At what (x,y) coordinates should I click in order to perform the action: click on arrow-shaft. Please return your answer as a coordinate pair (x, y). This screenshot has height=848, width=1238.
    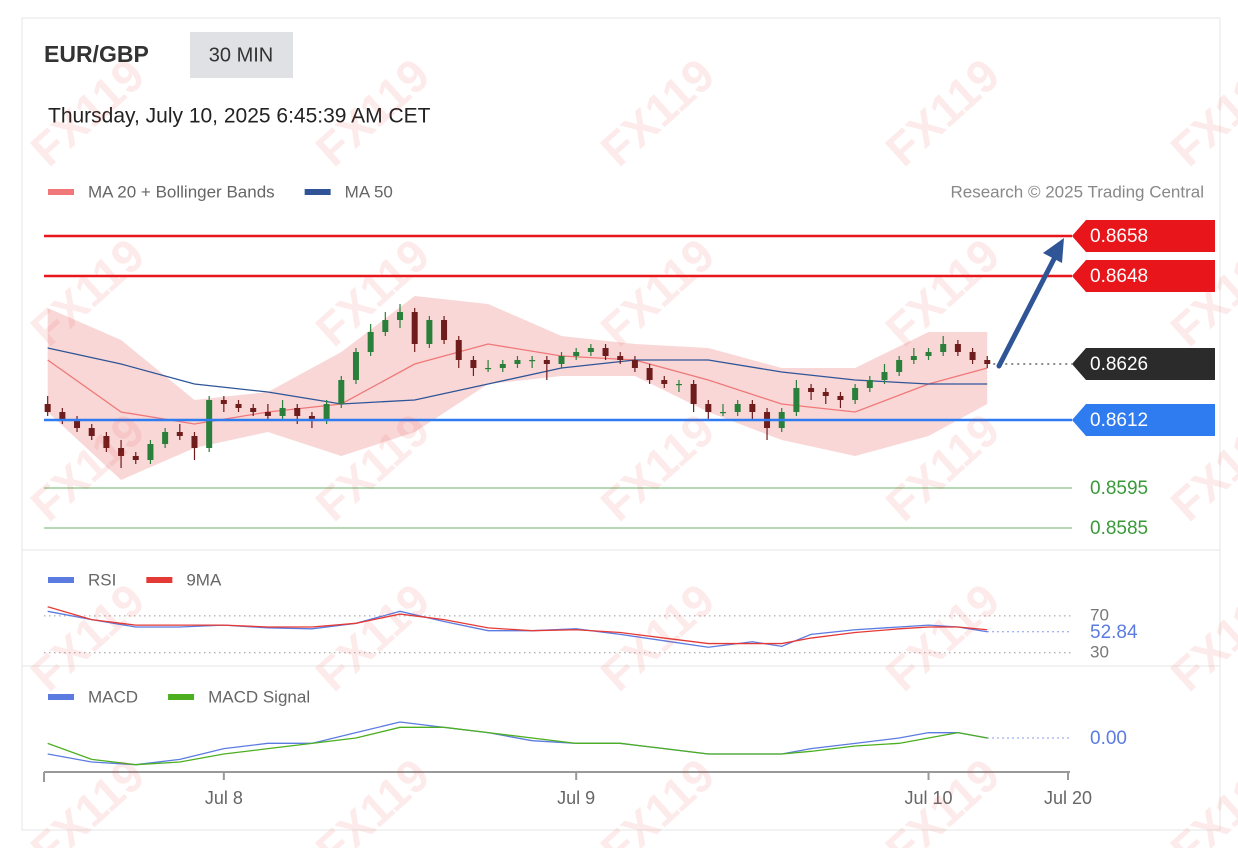
    Looking at the image, I should click on (1027, 311).